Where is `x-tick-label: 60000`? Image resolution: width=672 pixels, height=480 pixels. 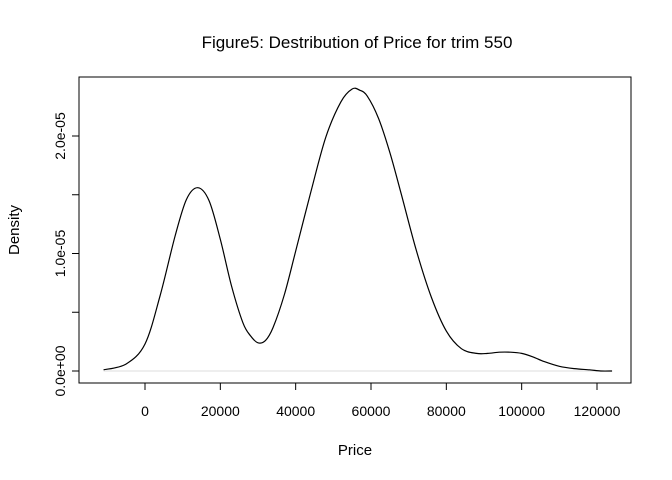
x-tick-label: 60000 is located at coordinates (371, 411).